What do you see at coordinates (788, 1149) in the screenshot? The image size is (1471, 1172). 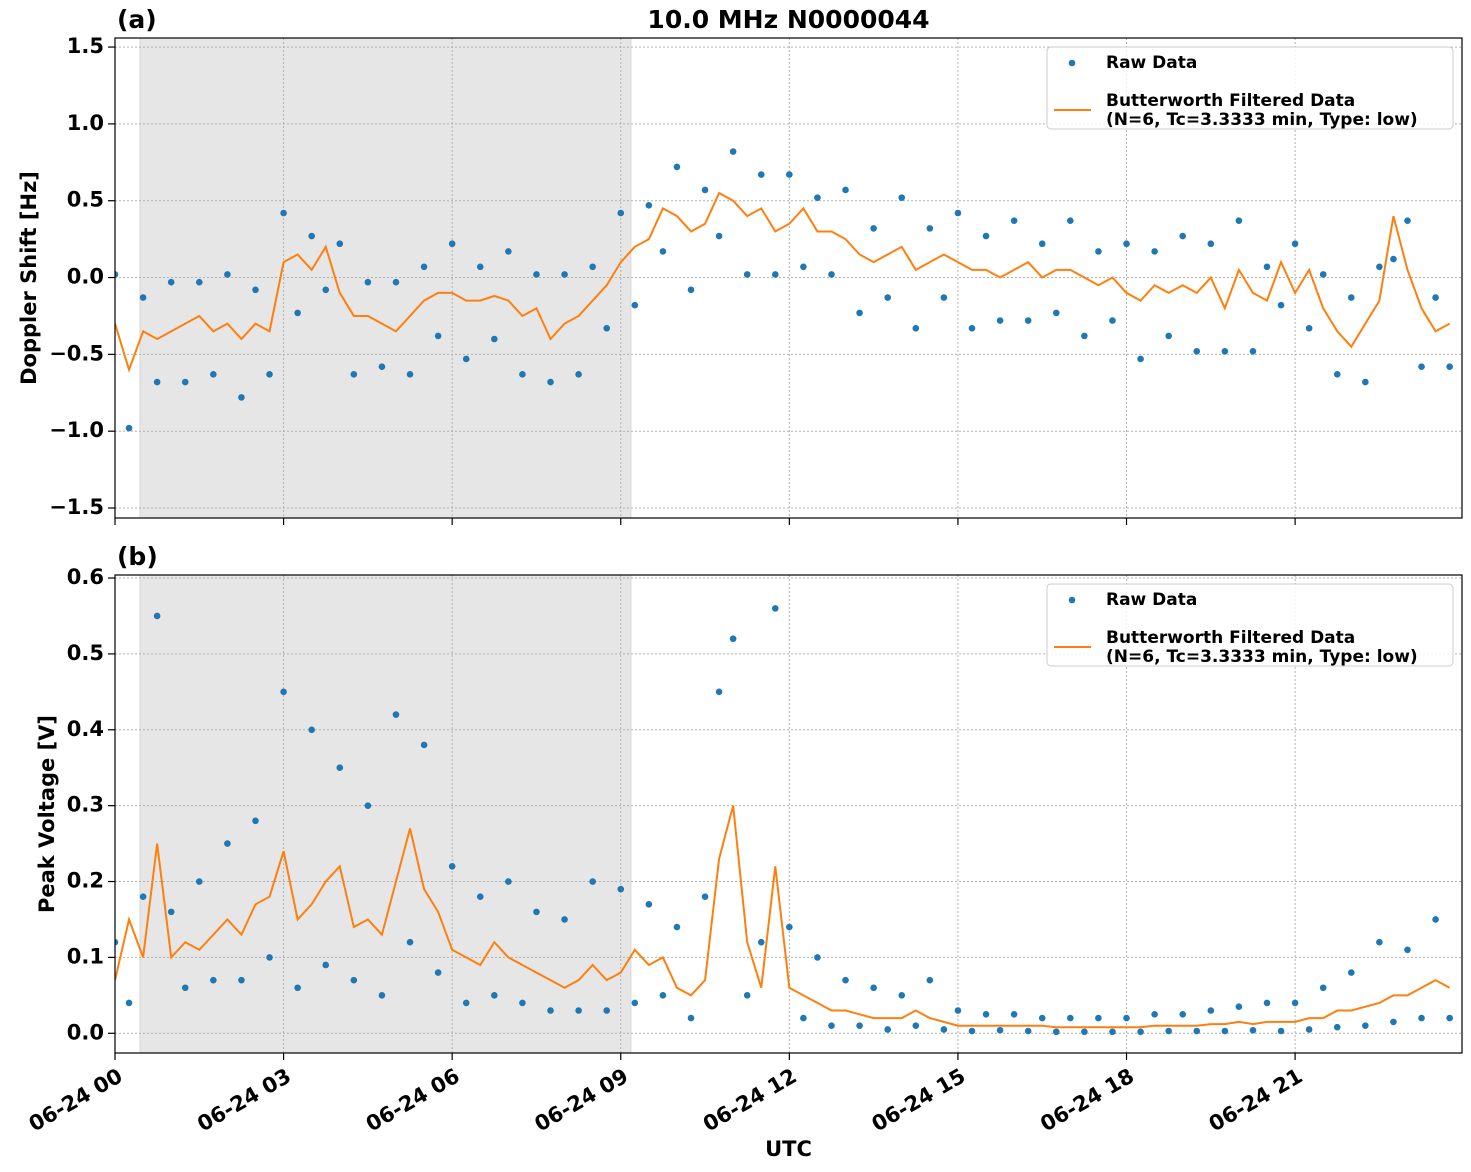 I see `x-axis-label: UTC` at bounding box center [788, 1149].